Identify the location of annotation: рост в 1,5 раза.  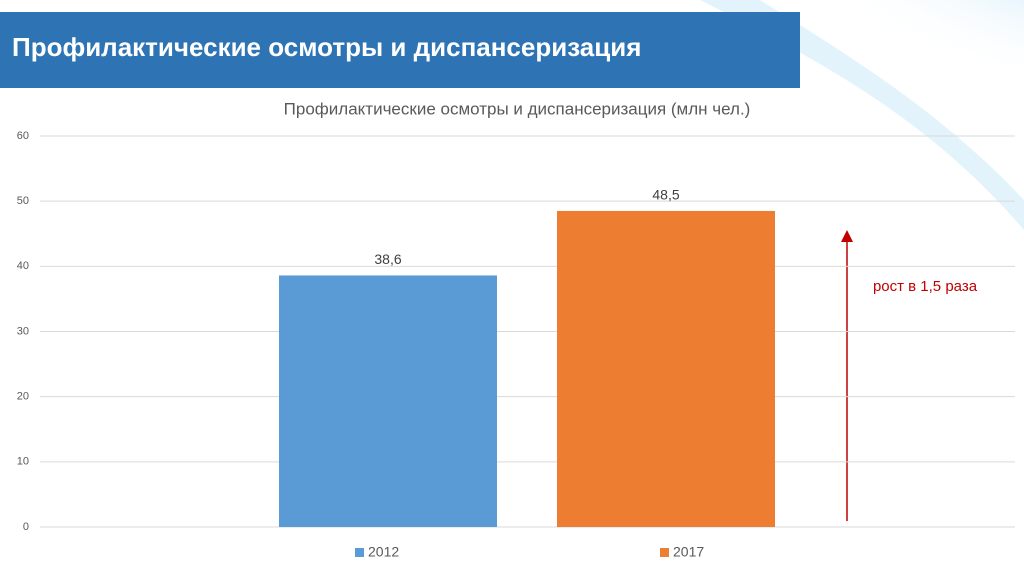
(925, 286).